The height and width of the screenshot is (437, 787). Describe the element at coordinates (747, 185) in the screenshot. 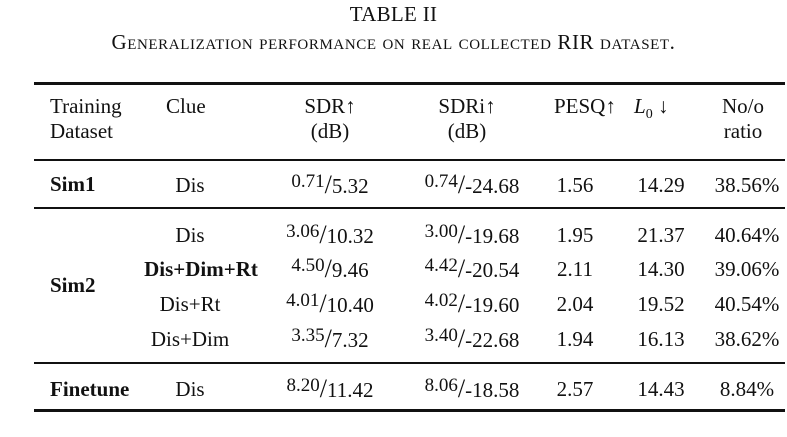

I see `row-ratio: 38.56%` at that location.